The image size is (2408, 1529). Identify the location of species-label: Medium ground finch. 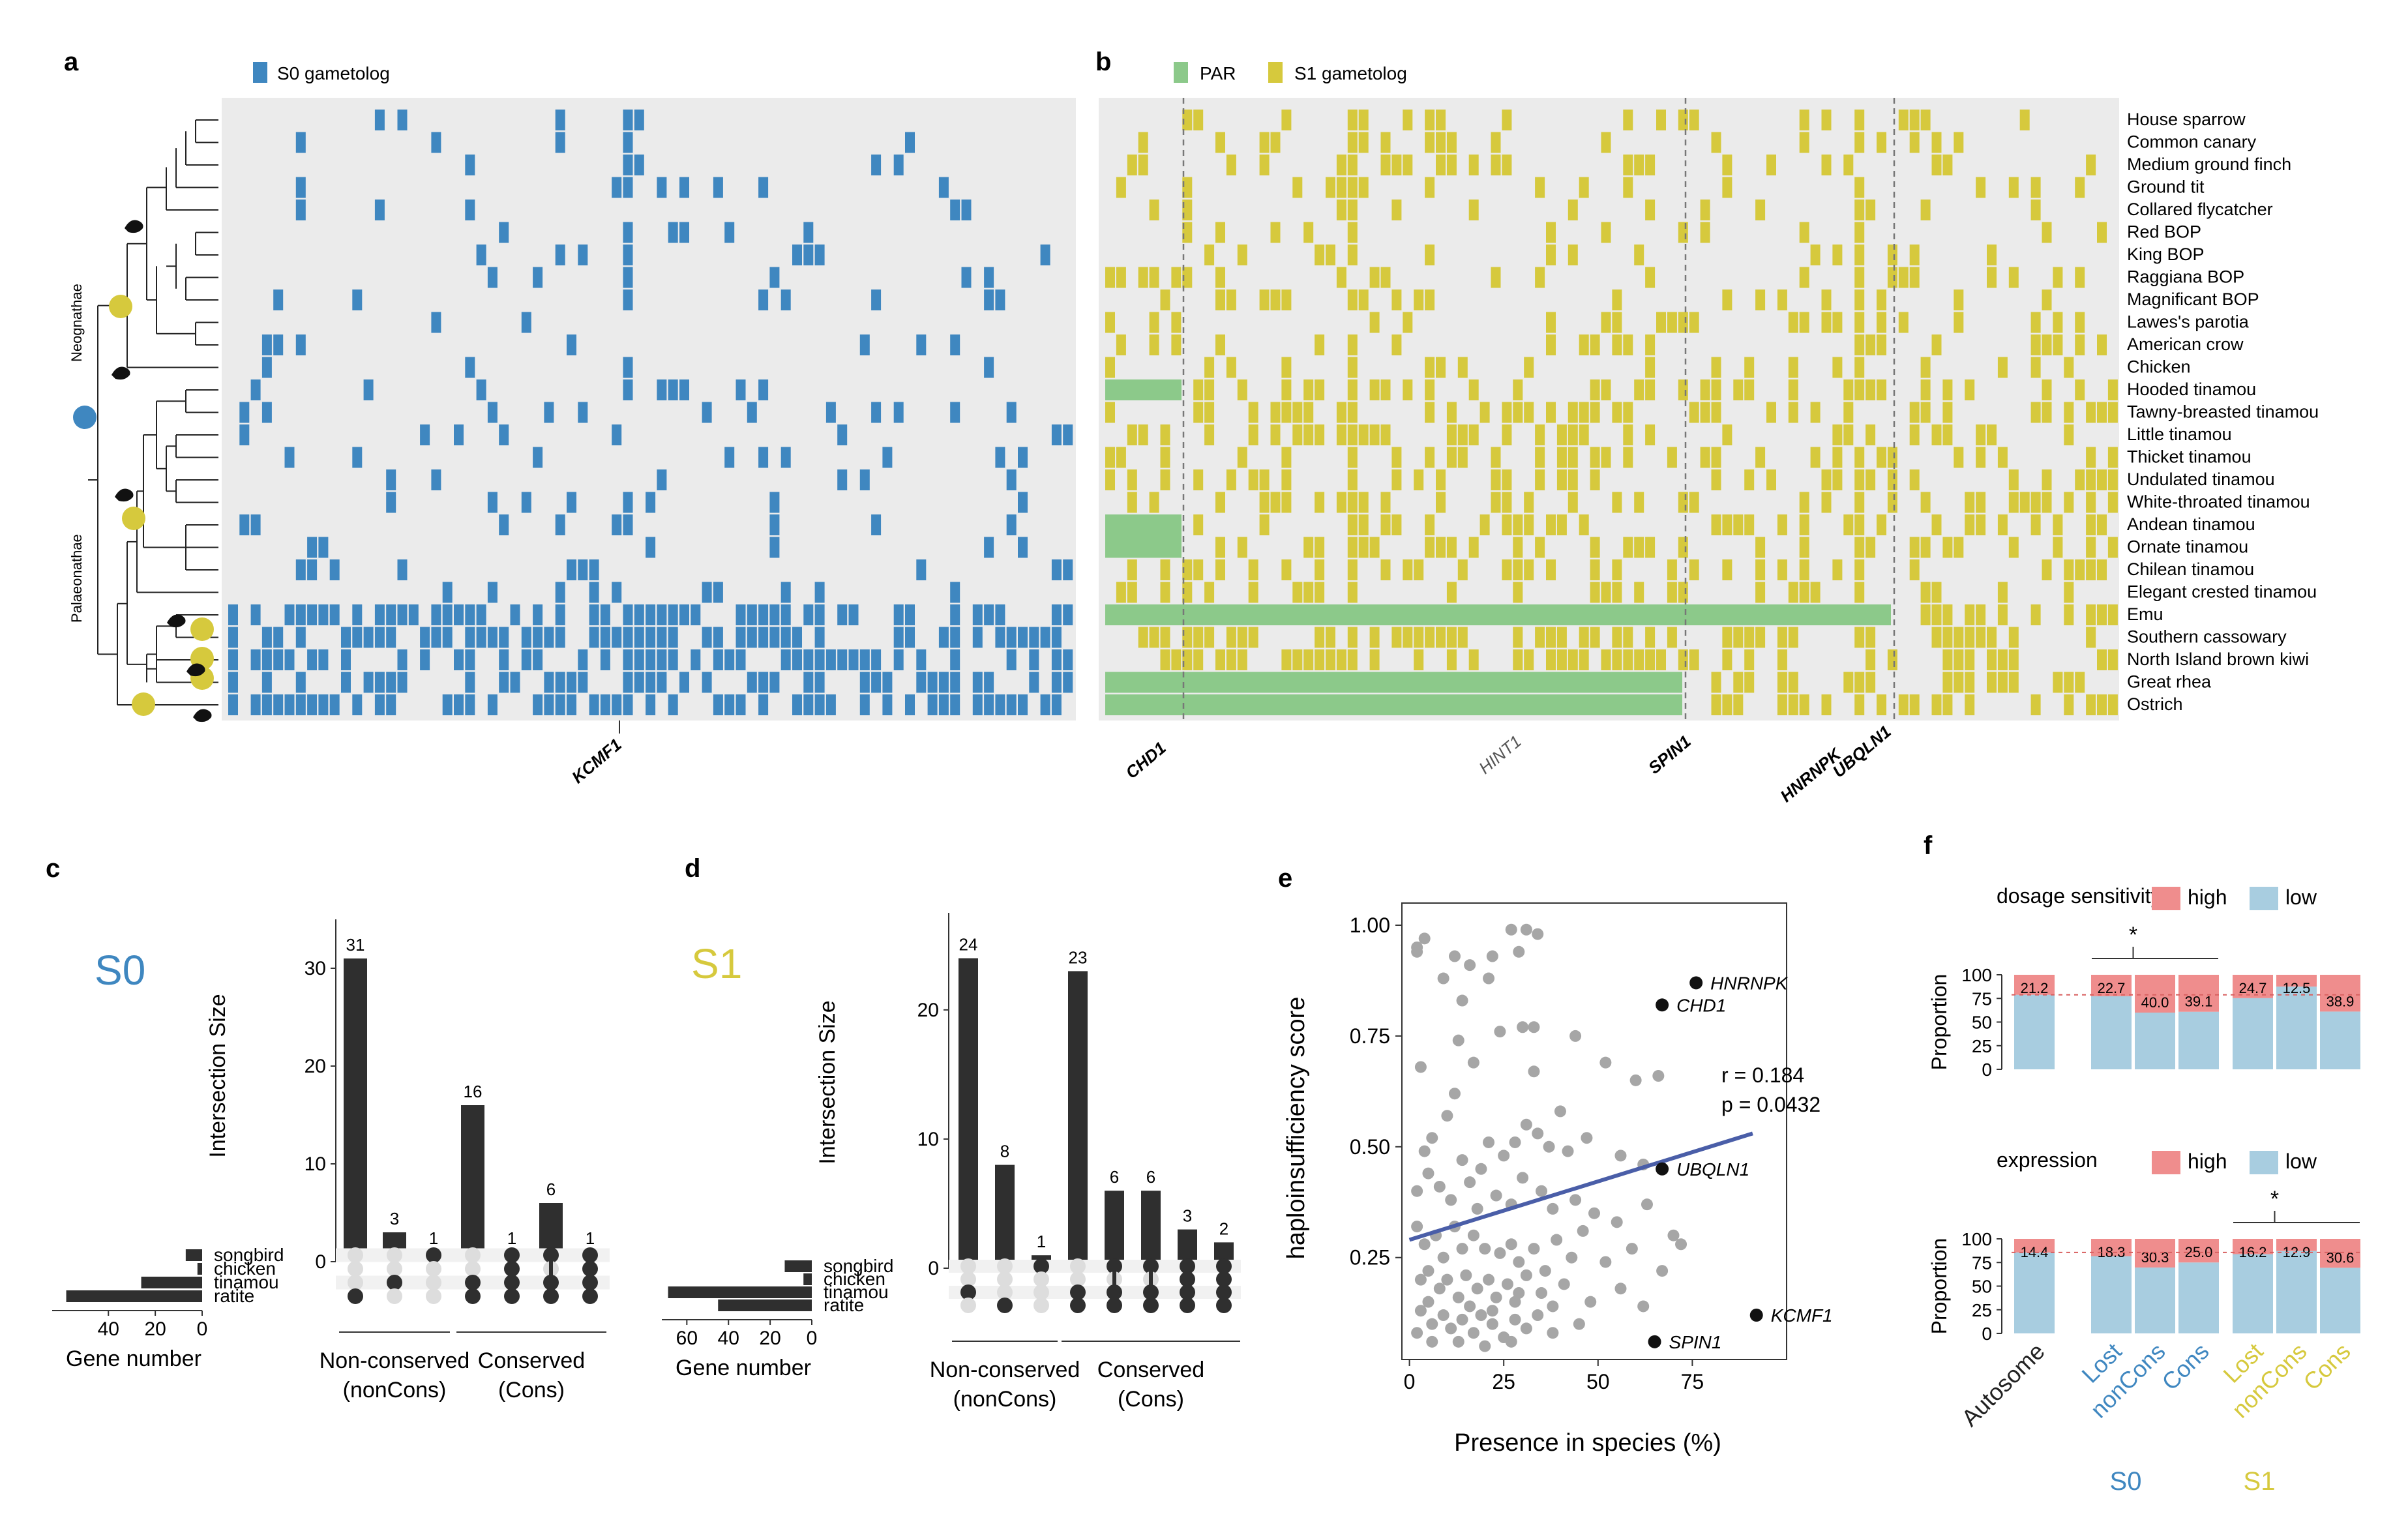
(2209, 164).